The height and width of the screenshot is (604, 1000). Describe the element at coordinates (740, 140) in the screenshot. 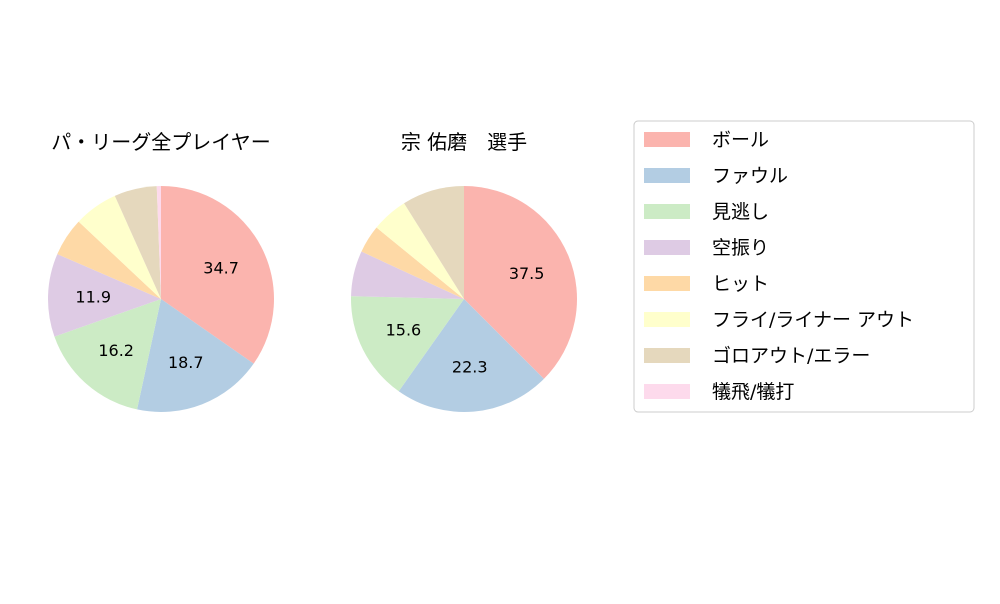

I see `legend-label: ボール` at that location.